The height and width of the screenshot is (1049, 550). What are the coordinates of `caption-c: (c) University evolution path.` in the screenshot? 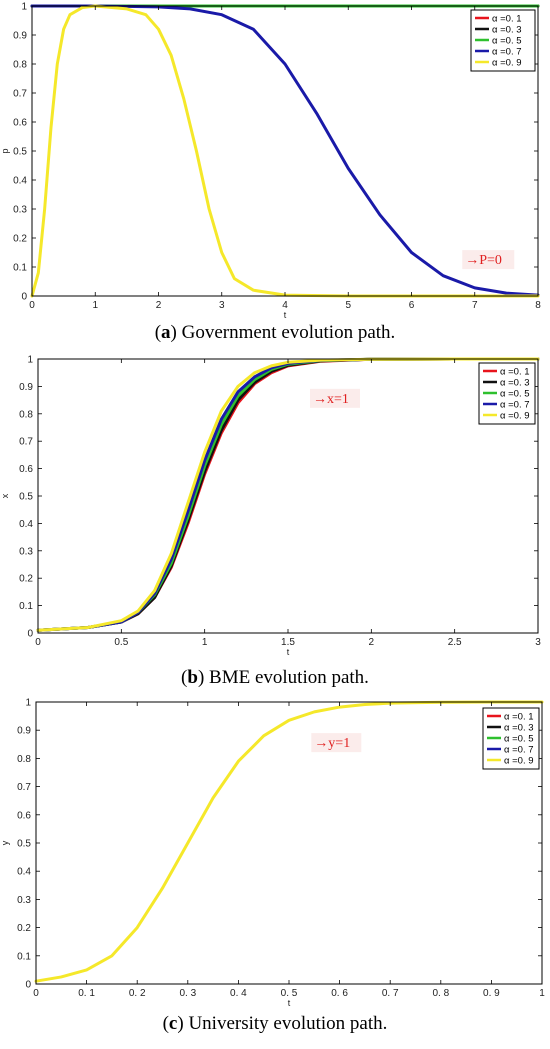 It's located at (275, 1023).